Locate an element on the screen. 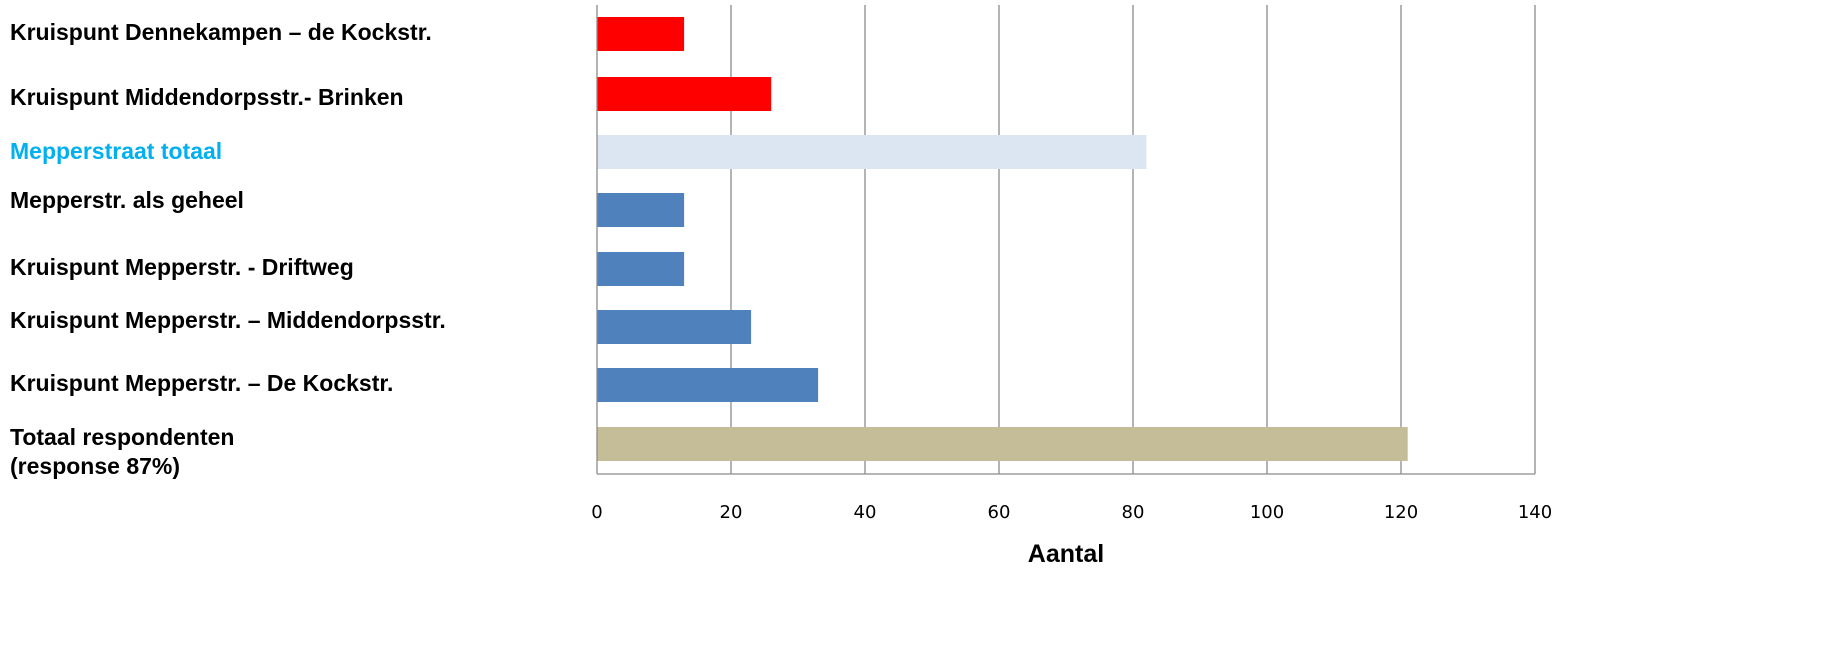 The height and width of the screenshot is (654, 1821). category-label-5: Kruispunt Mepperstr. – Middendorpsstr. is located at coordinates (228, 320).